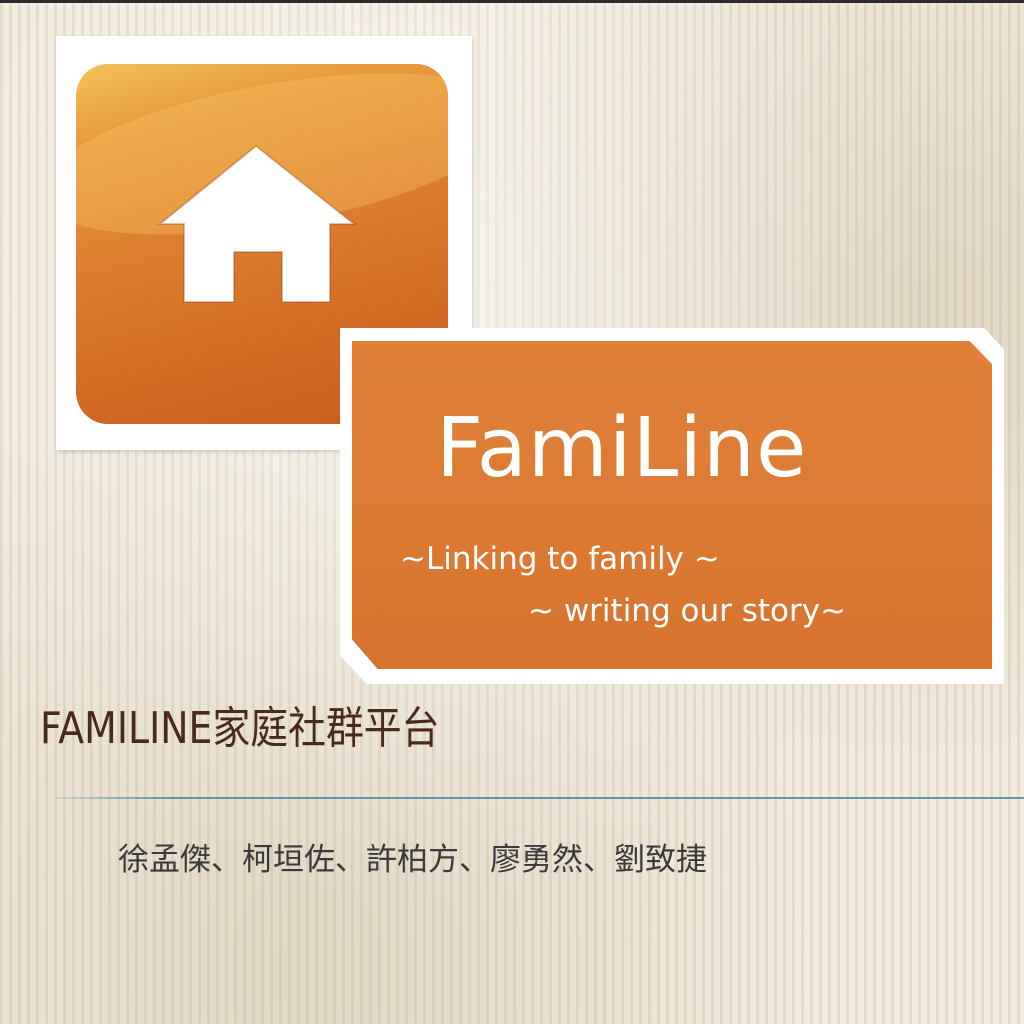 The image size is (1024, 1024). I want to click on brand-tagline-line2: ~ writing our story~, so click(687, 611).